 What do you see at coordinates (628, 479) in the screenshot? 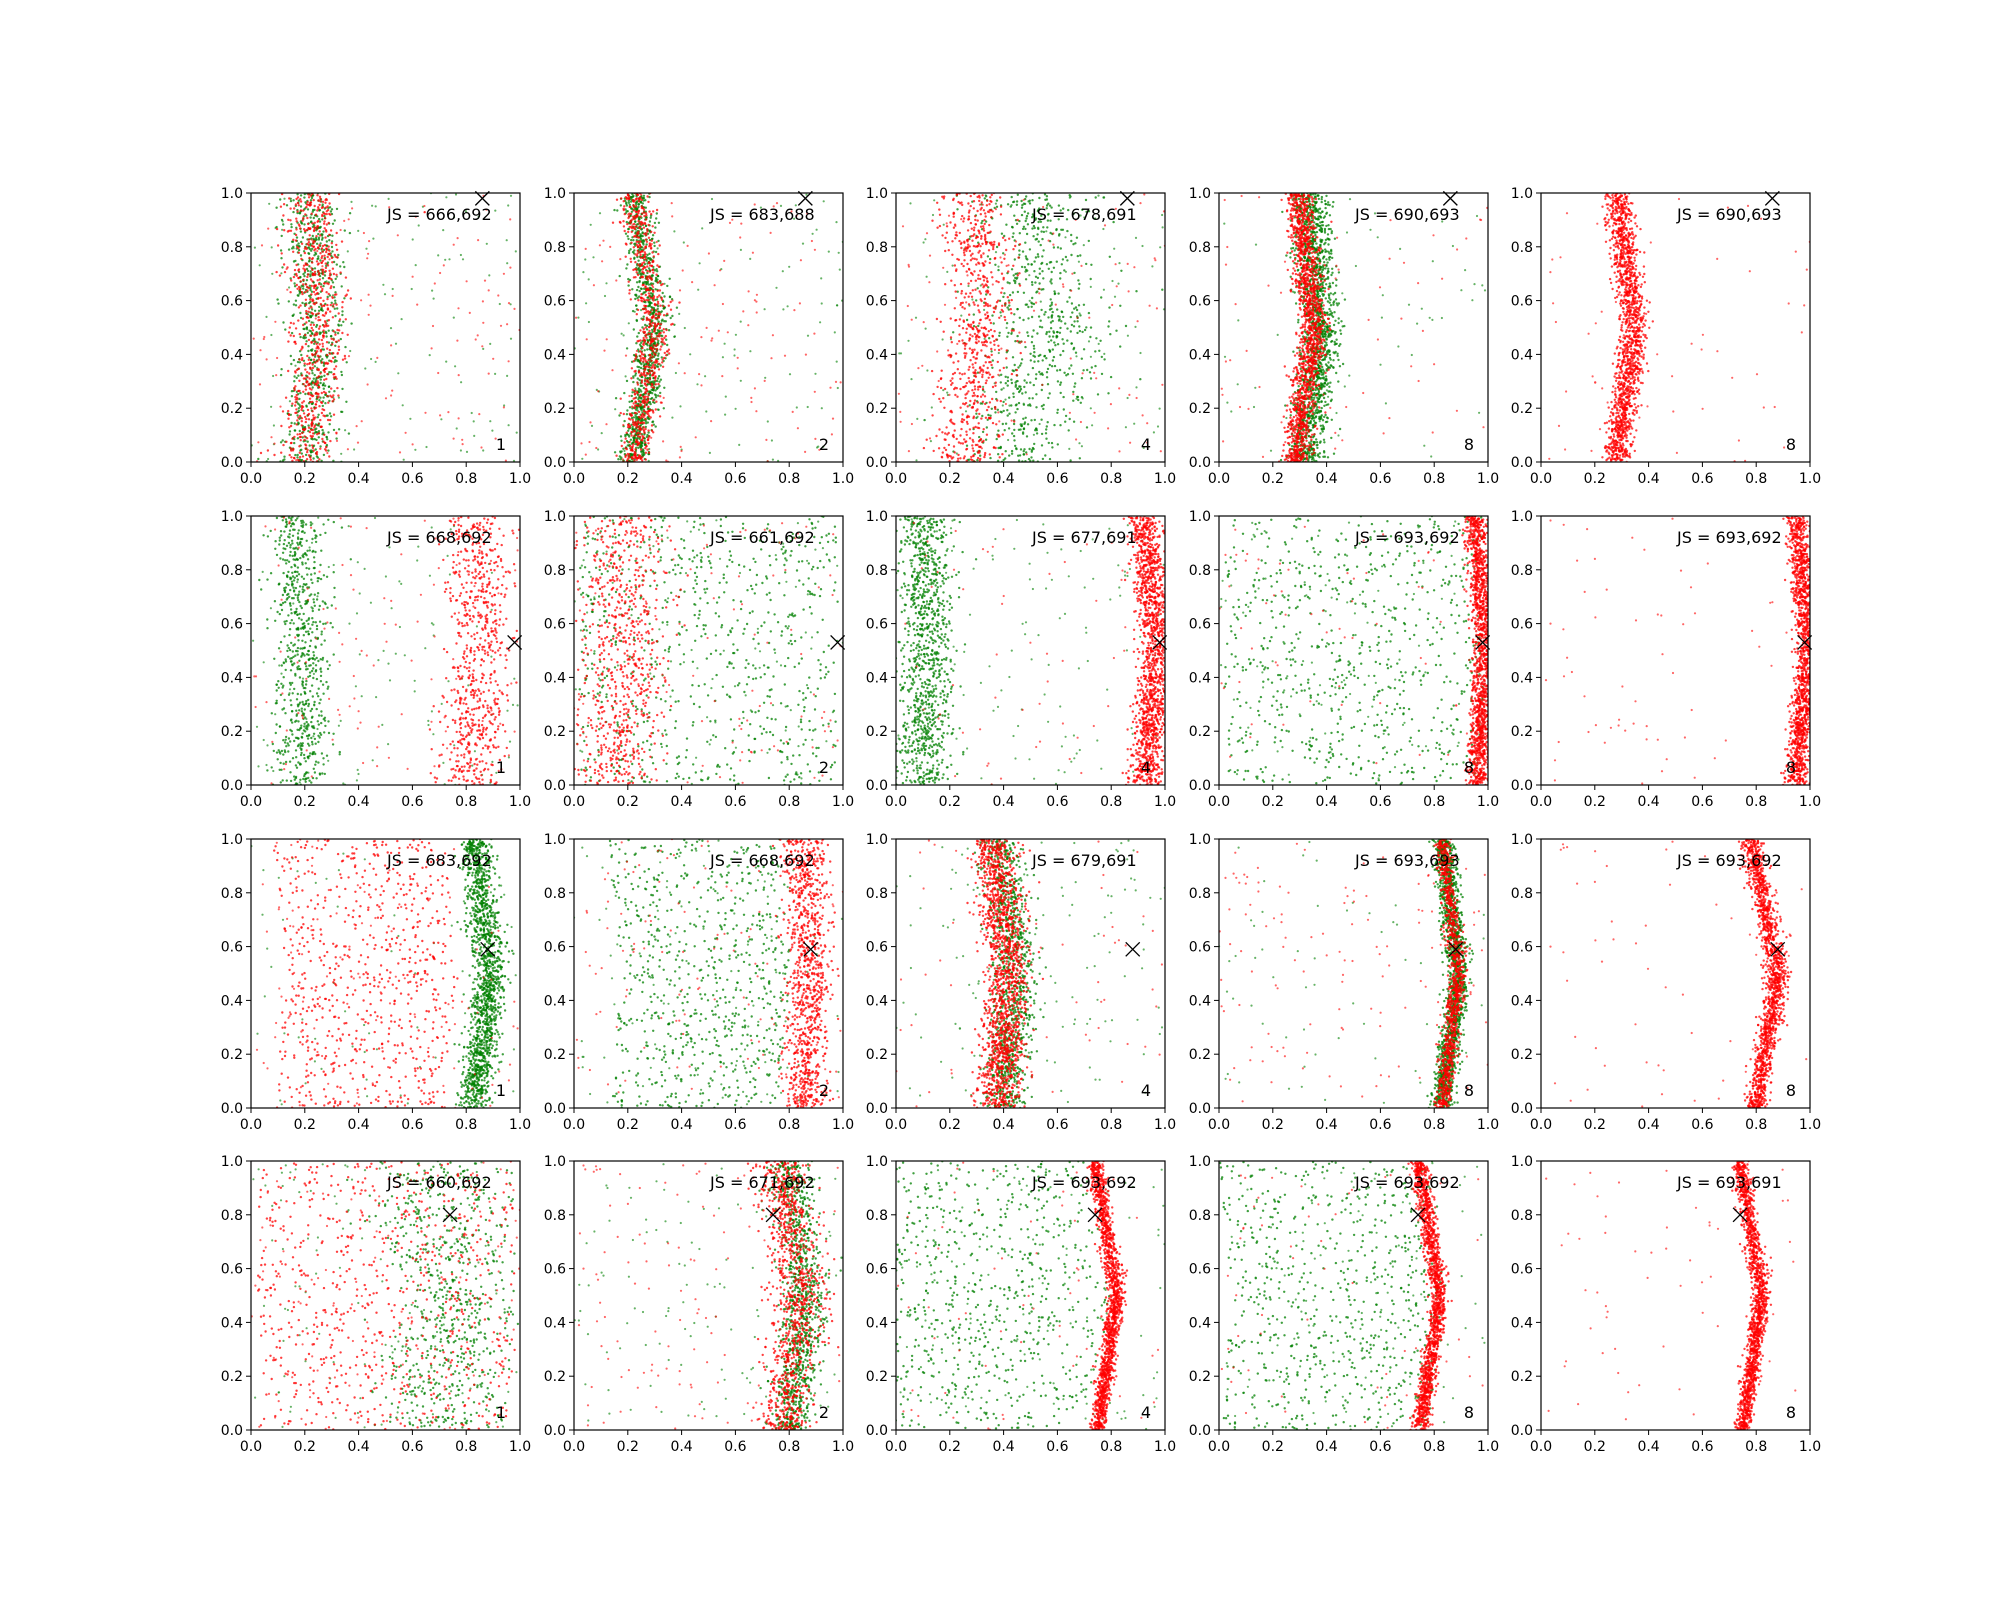
I see `x-tick-label: 0.2` at bounding box center [628, 479].